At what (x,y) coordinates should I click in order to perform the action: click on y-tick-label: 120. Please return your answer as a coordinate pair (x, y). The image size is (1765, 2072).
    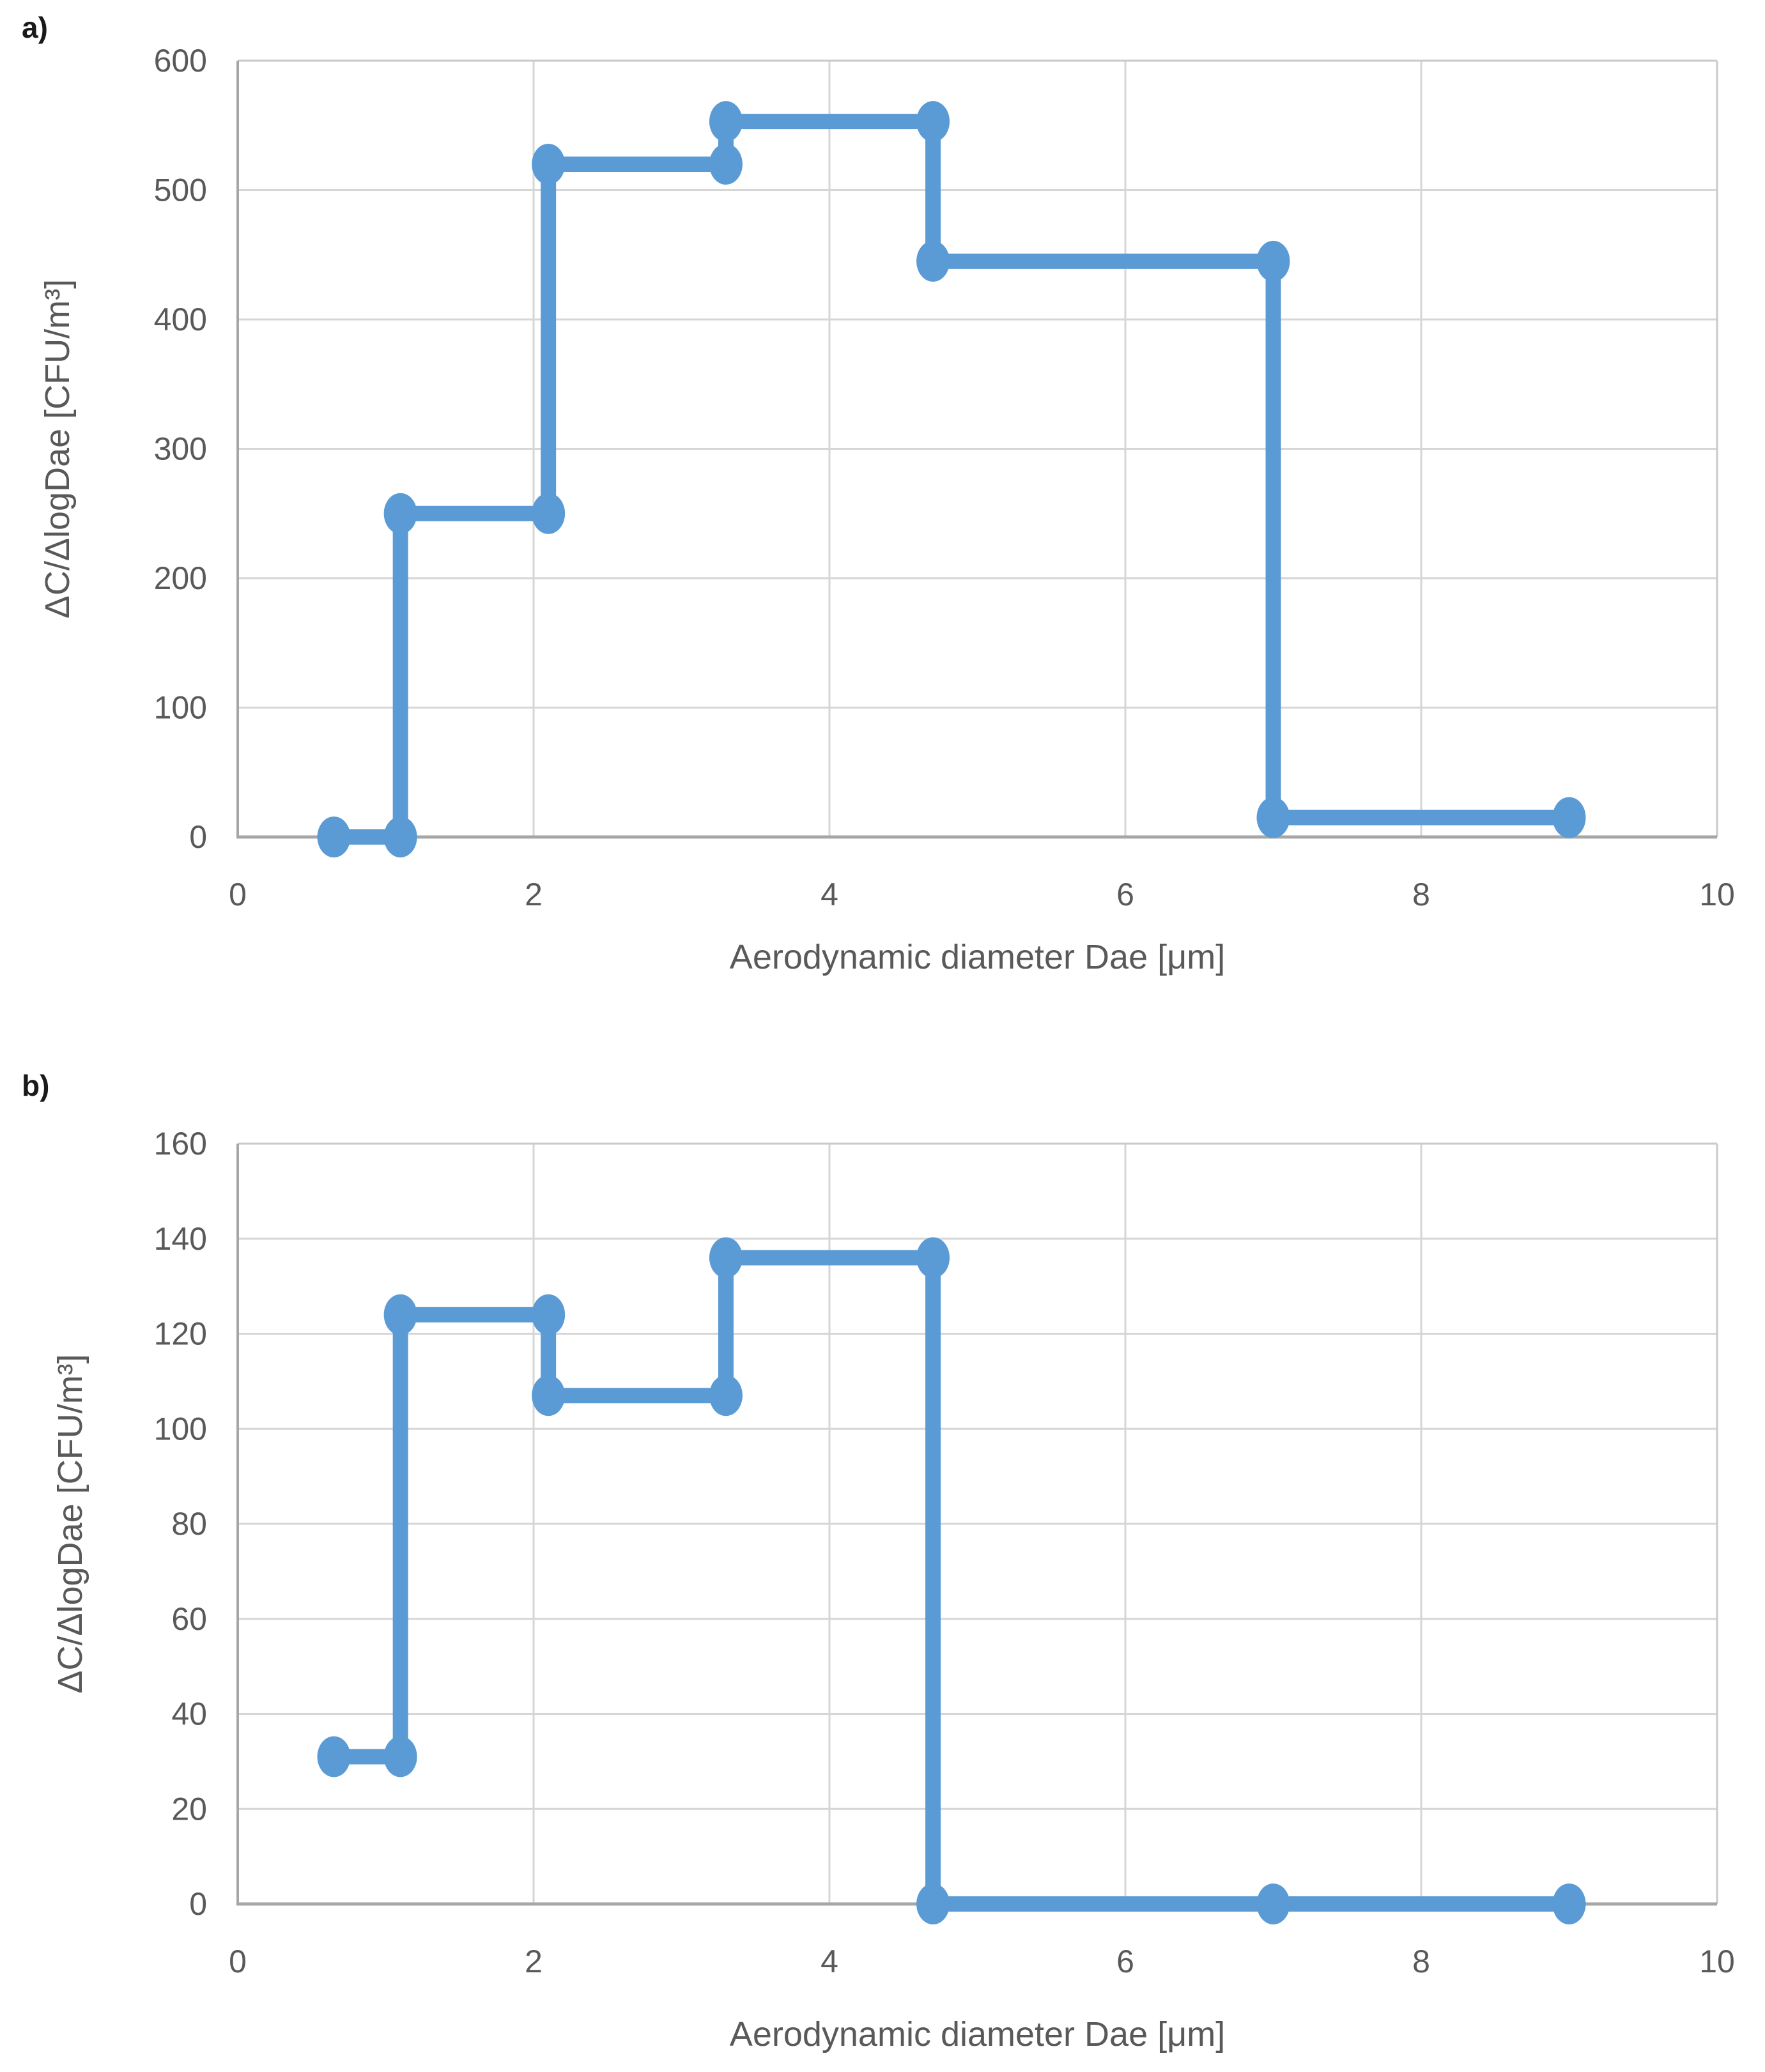
    Looking at the image, I should click on (180, 1334).